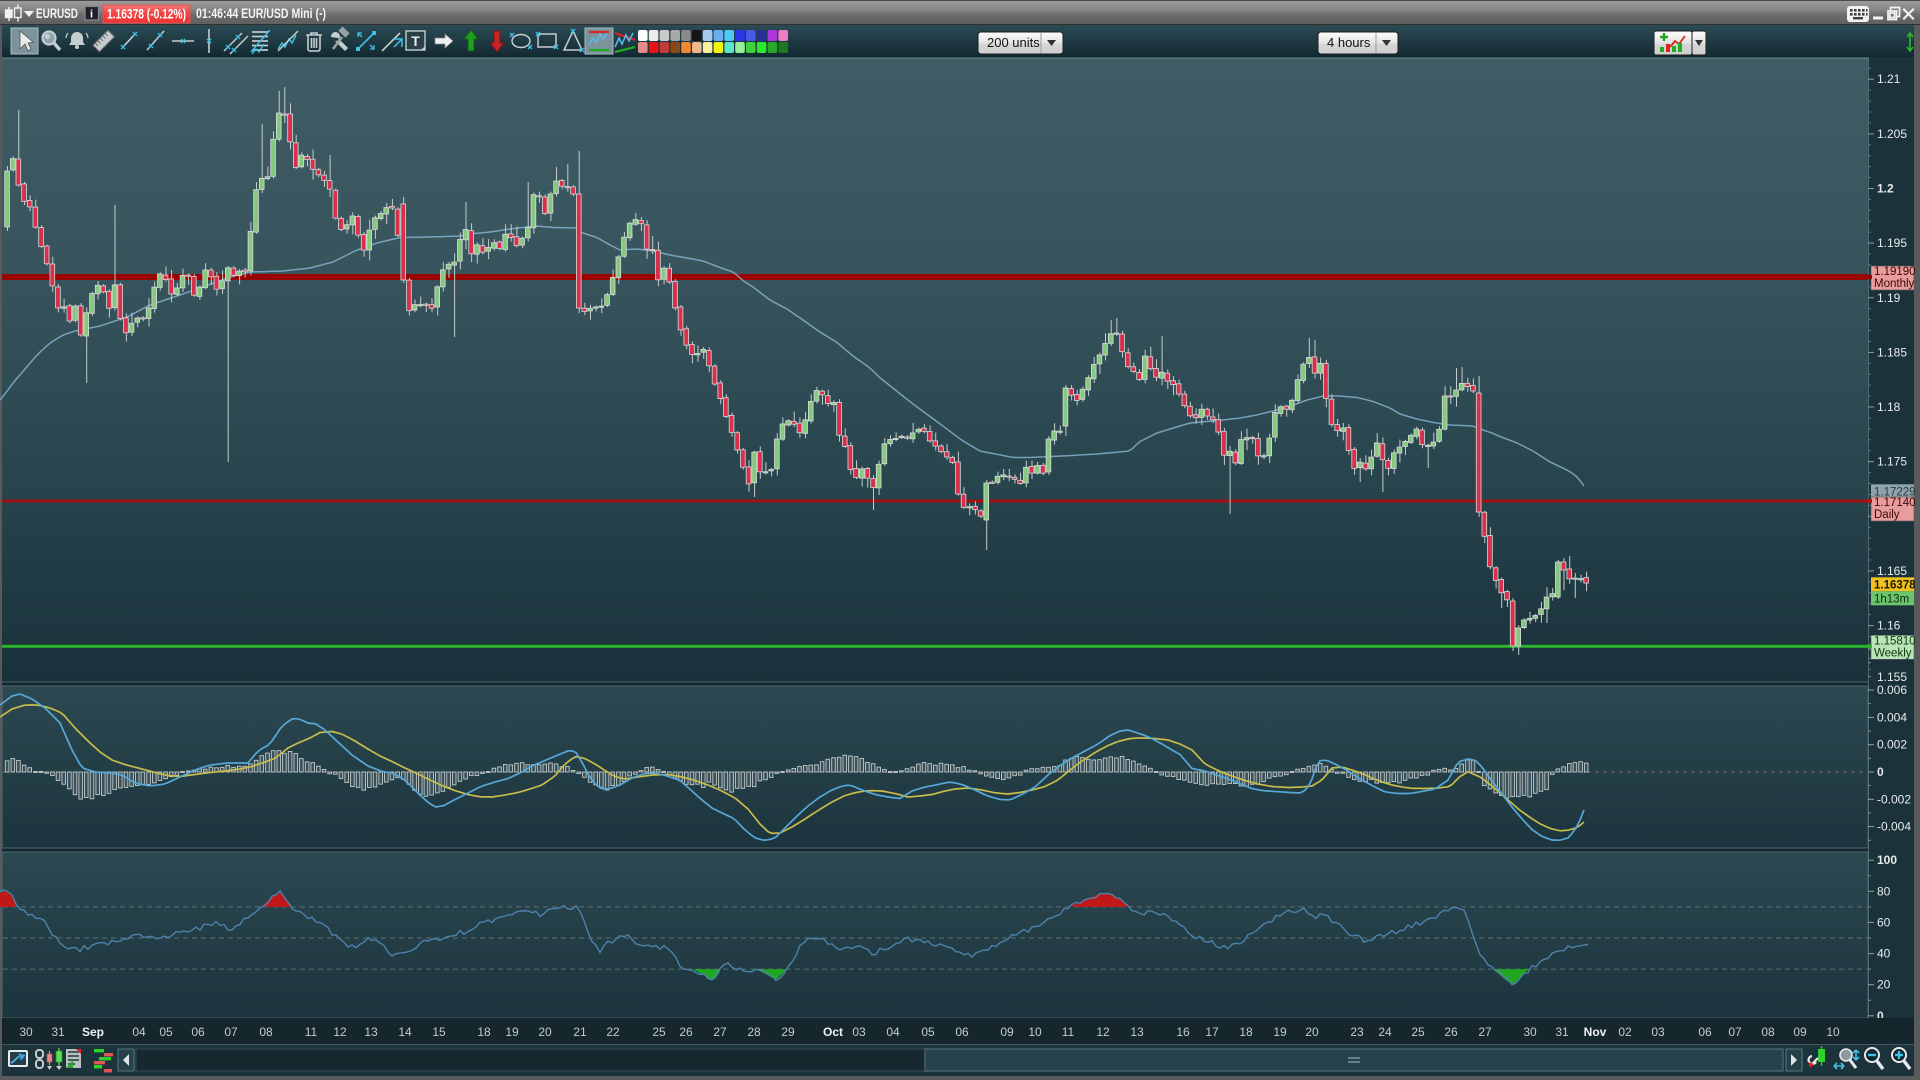 The width and height of the screenshot is (1920, 1080). I want to click on svg-text: 02, so click(1625, 1032).